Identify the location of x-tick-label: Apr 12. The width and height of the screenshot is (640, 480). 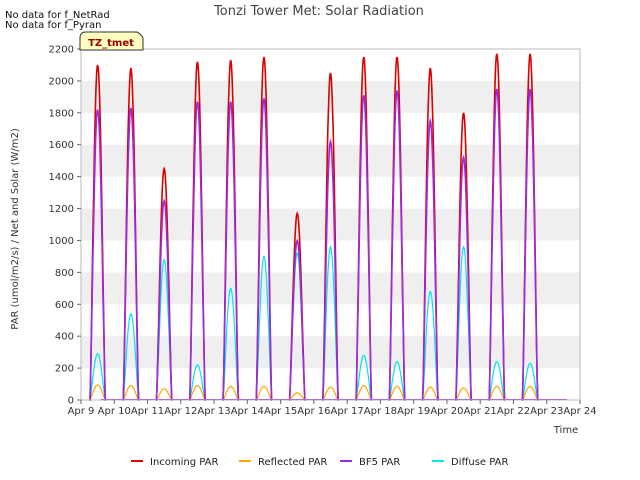
(180, 411).